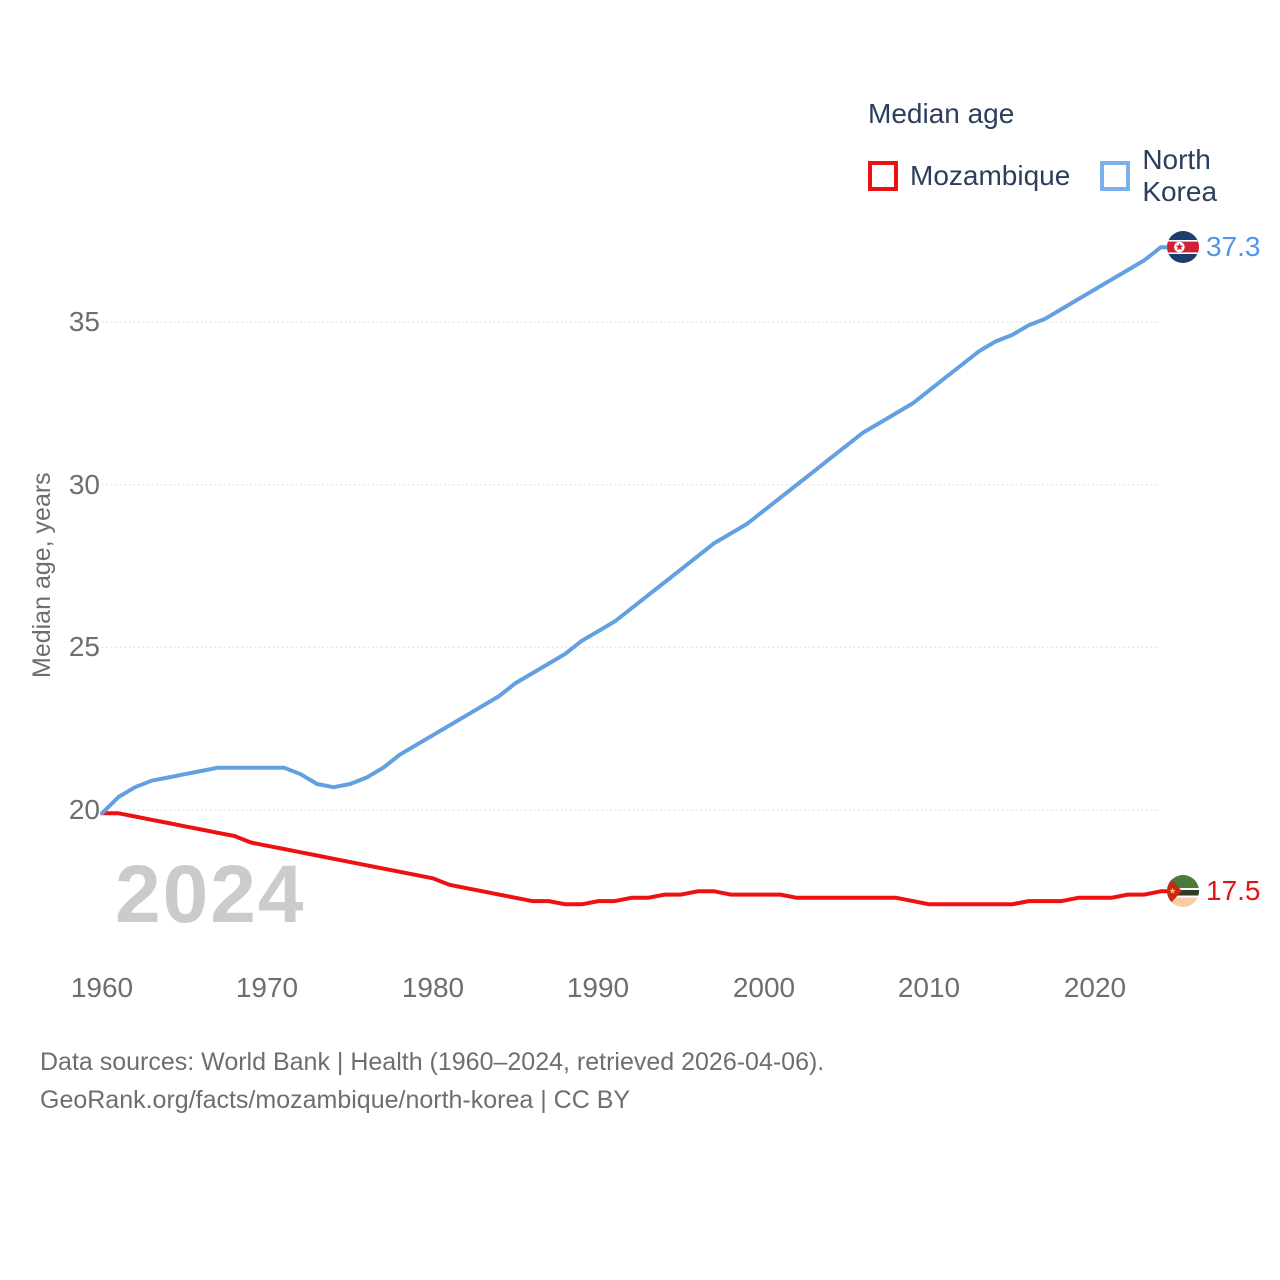  Describe the element at coordinates (1183, 891) in the screenshot. I see `mozambique-flag-icon` at that location.